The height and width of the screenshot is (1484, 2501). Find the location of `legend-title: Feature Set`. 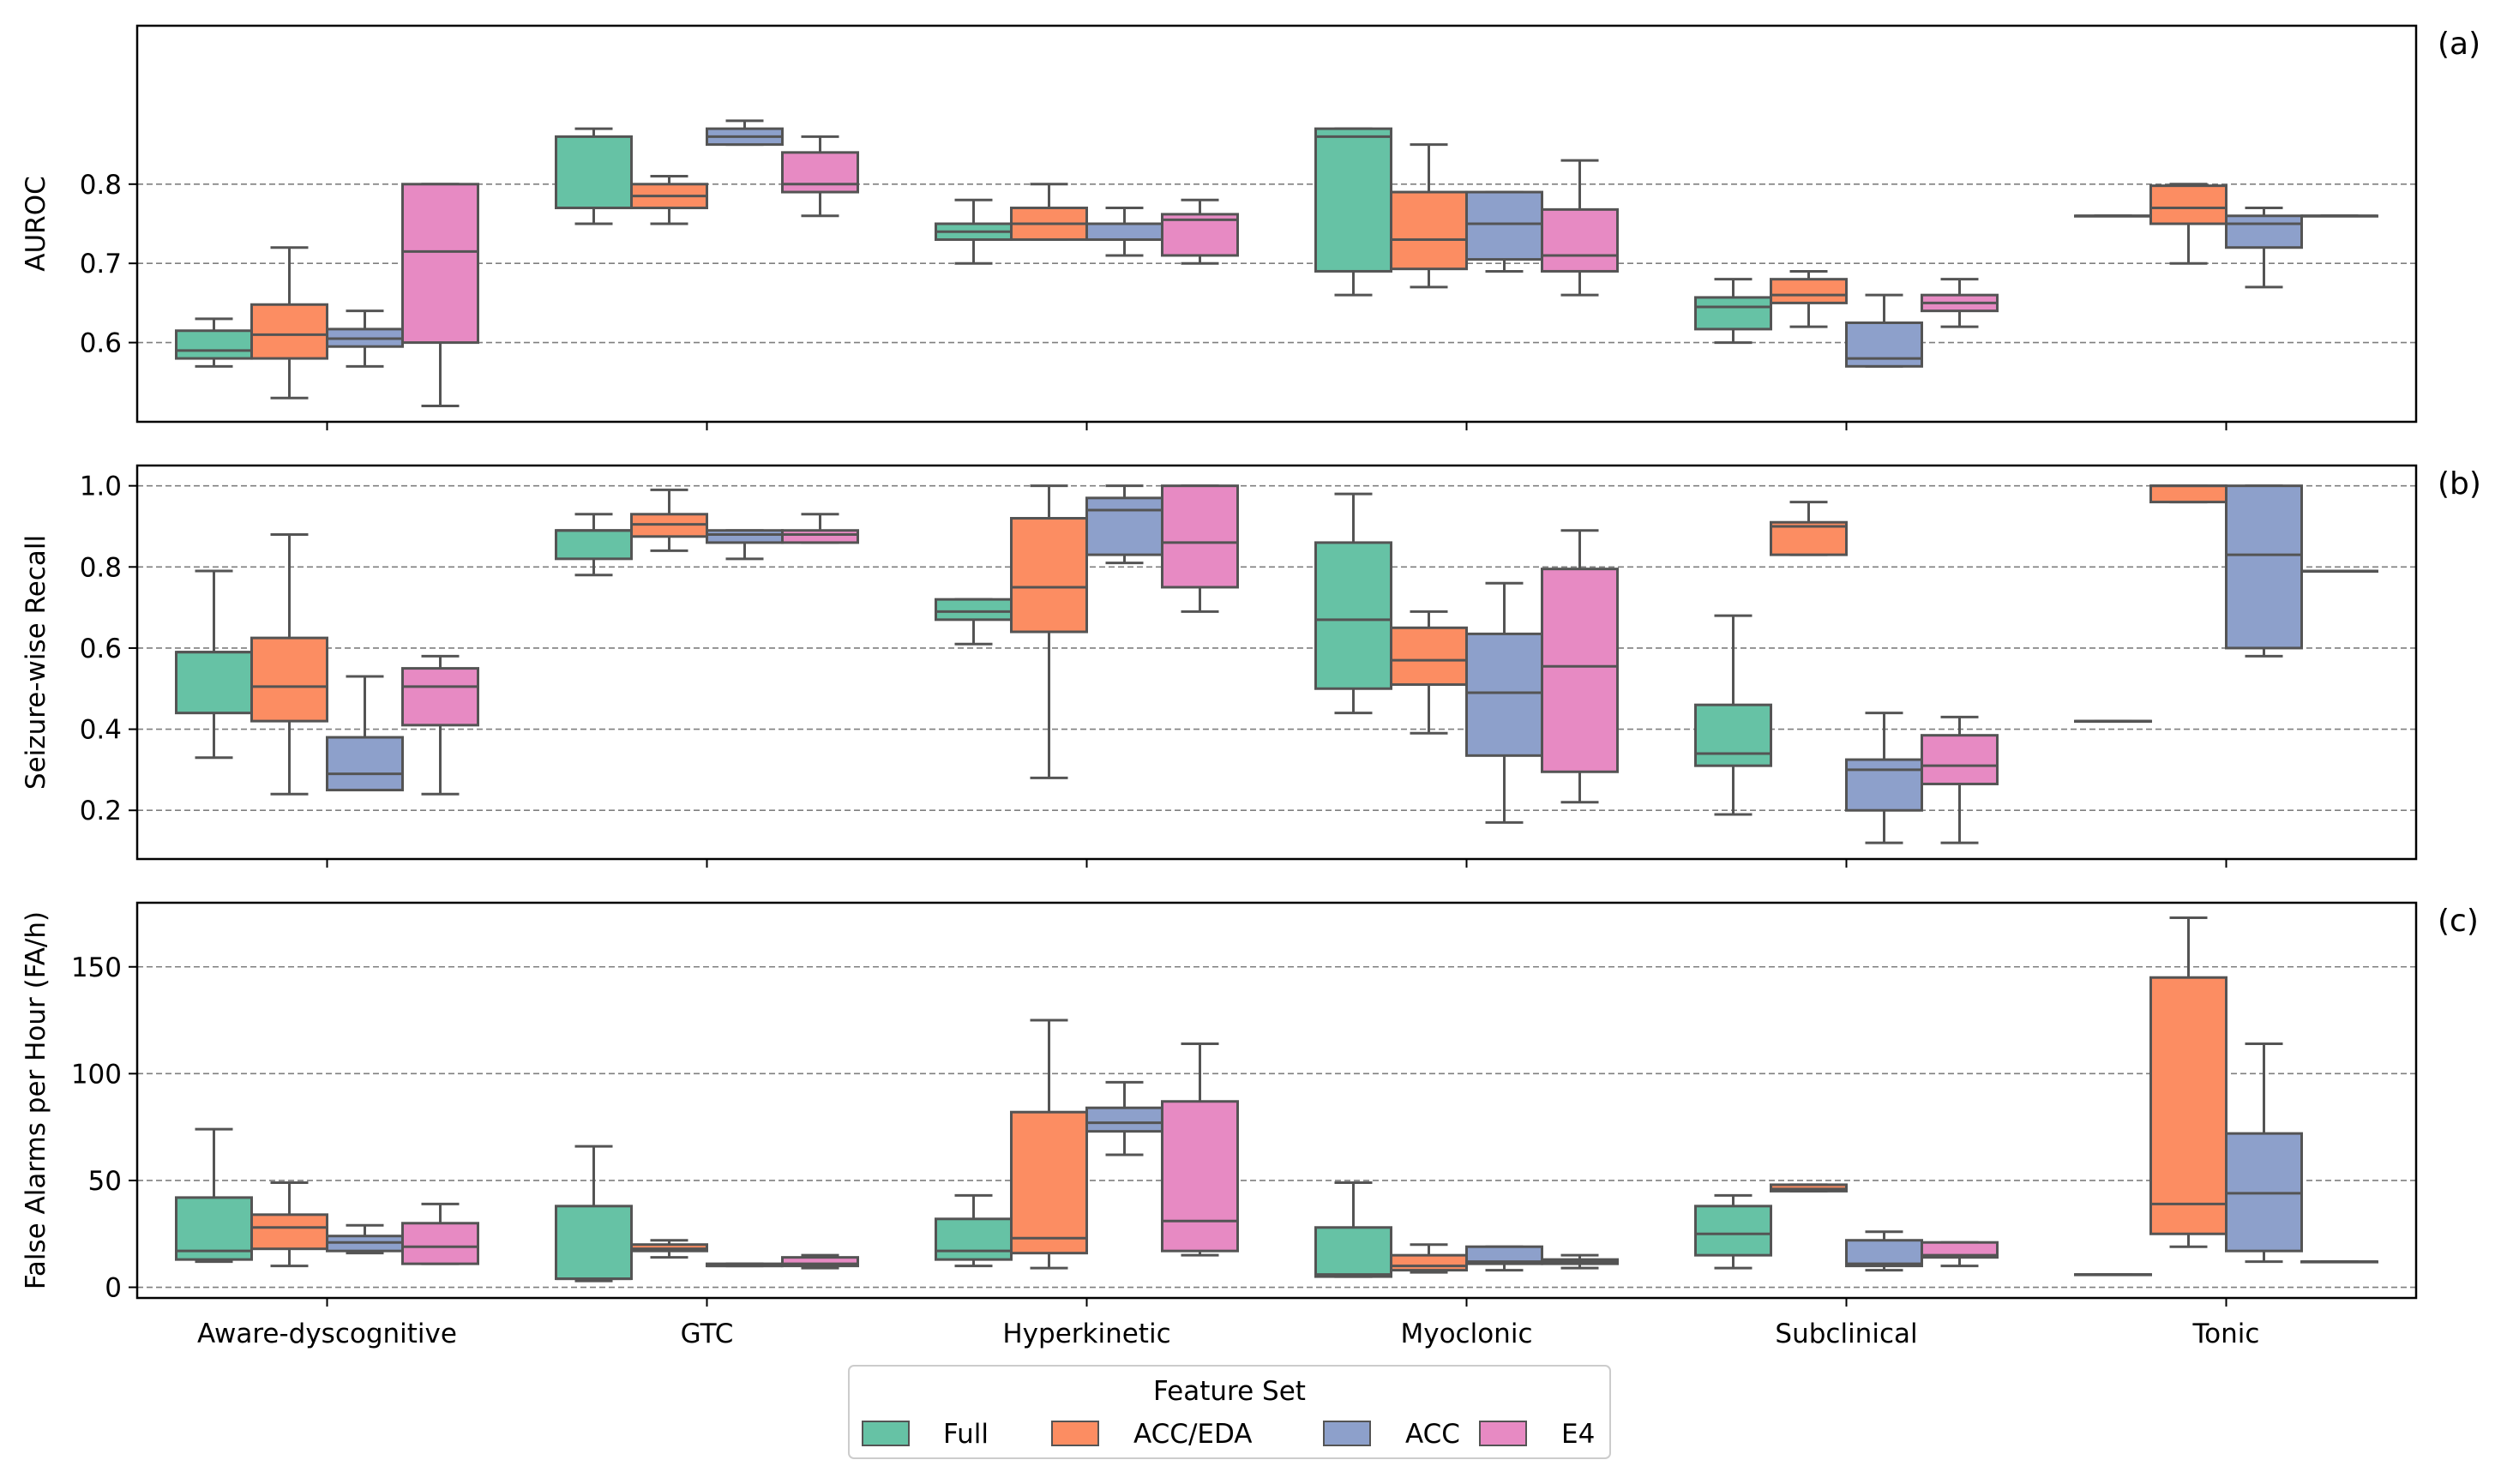

legend-title: Feature Set is located at coordinates (1229, 1391).